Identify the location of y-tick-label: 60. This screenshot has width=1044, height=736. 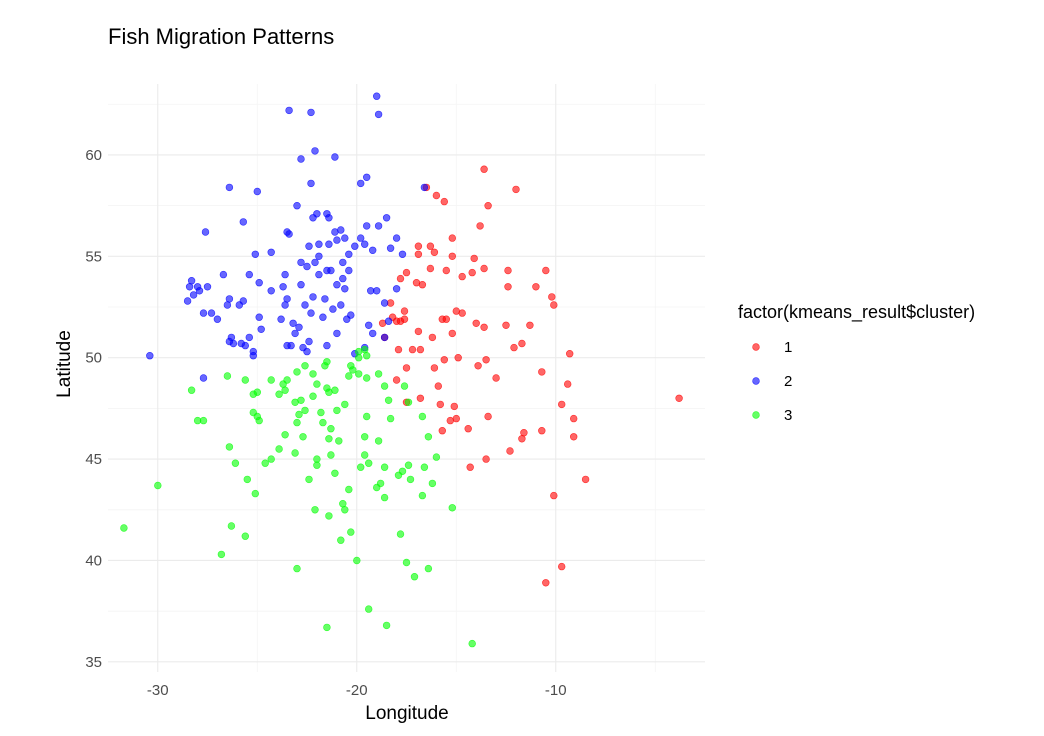
(93, 155).